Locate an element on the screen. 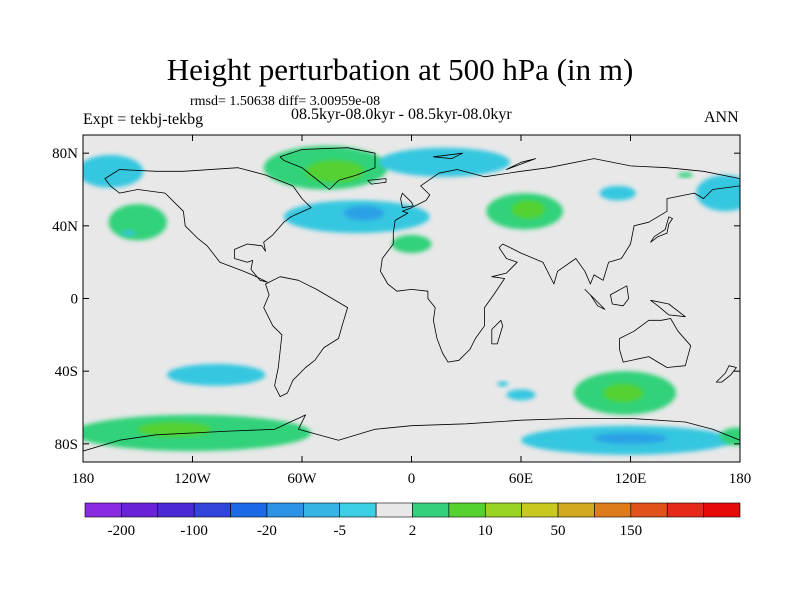  season-label: ANN is located at coordinates (721, 117).